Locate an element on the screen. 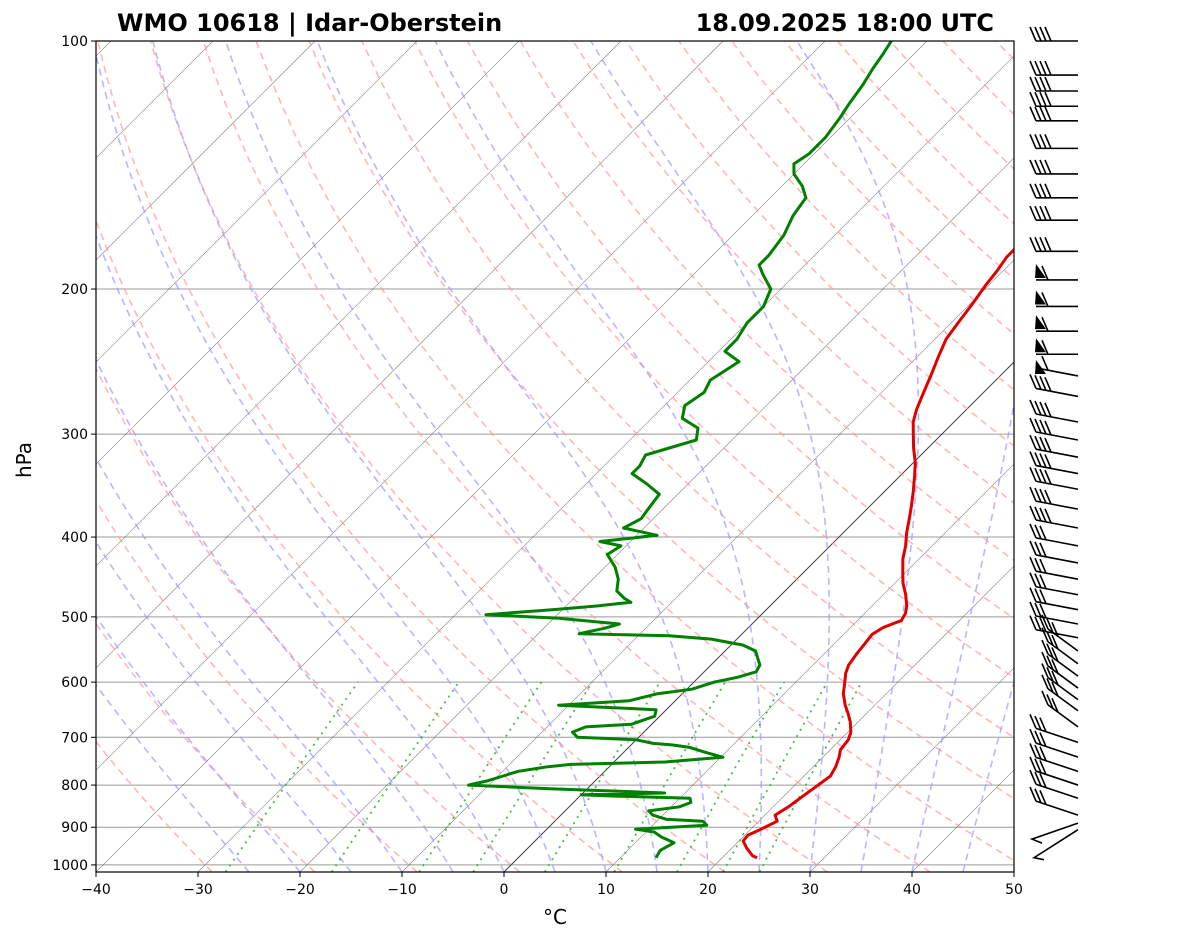 This screenshot has width=1181, height=941. y-tick-label: 100 is located at coordinates (74, 42).